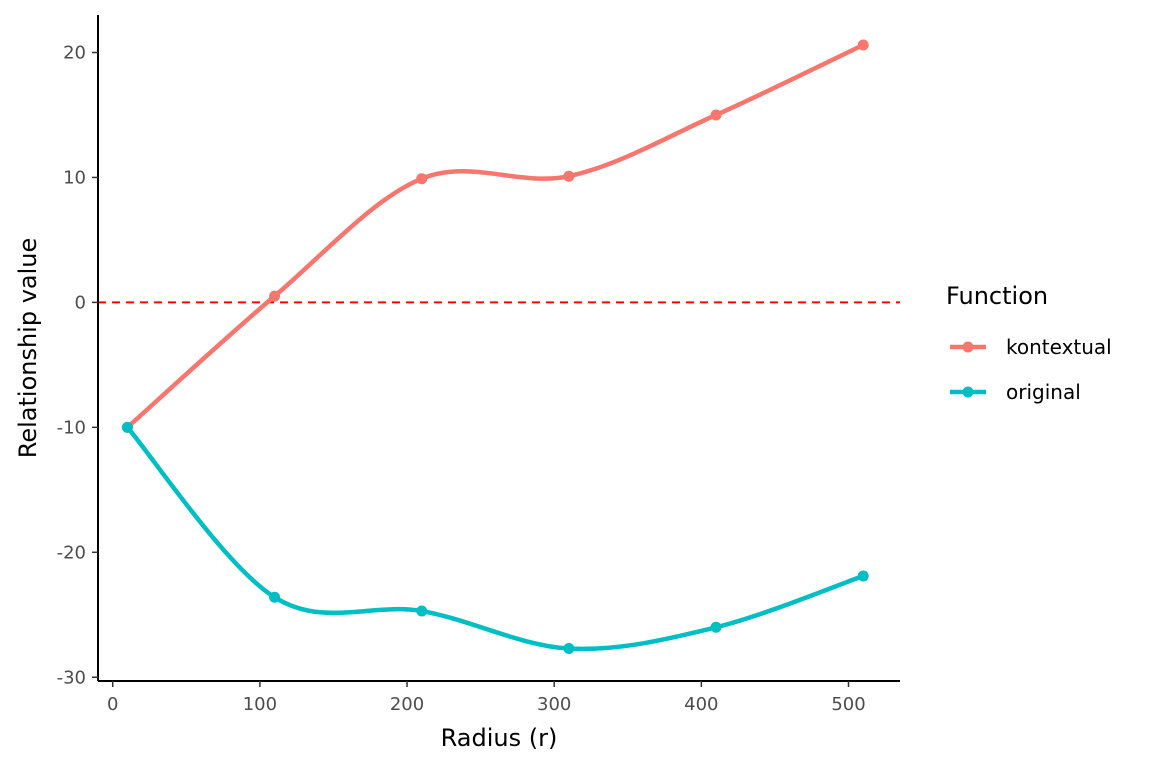 This screenshot has height=772, width=1152. I want to click on y-tick-label: 20, so click(74, 52).